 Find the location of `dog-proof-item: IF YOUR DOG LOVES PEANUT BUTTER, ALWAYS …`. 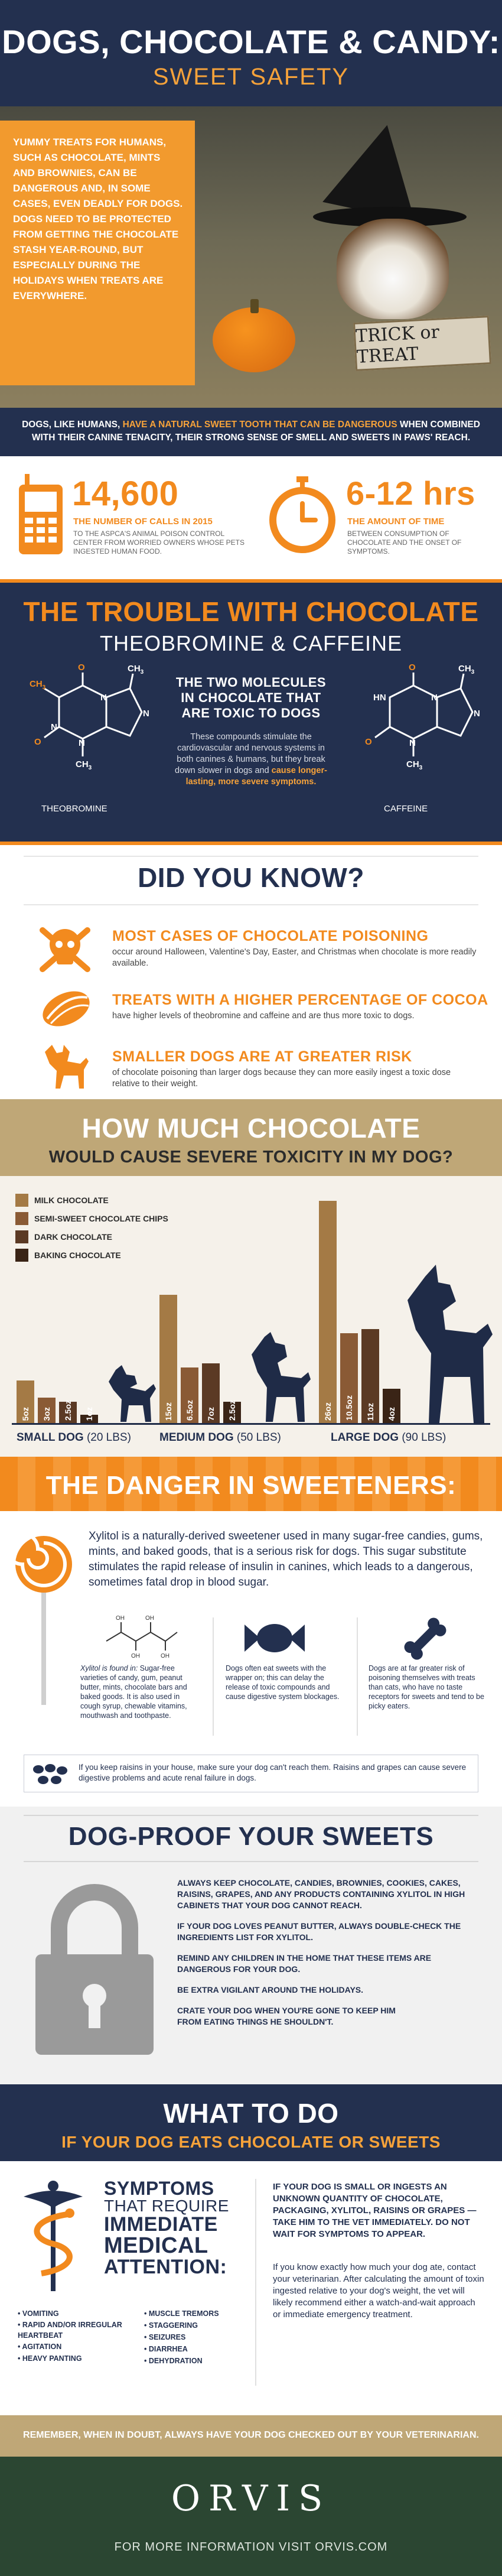

dog-proof-item: IF YOUR DOG LOVES PEANUT BUTTER, ALWAYS … is located at coordinates (319, 1931).